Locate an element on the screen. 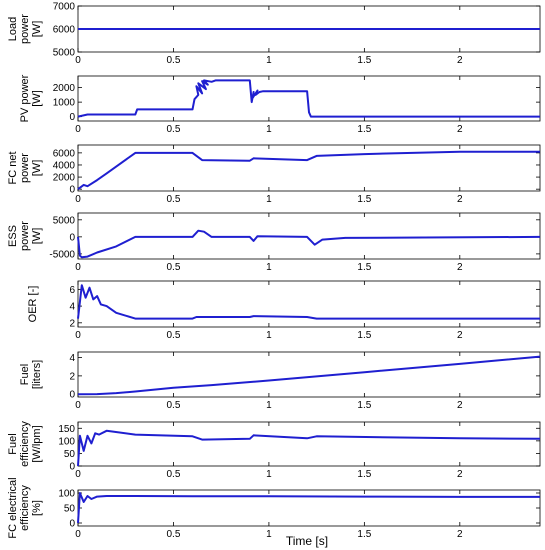 The width and height of the screenshot is (545, 550). y-tick-label: 2000 is located at coordinates (64, 88).